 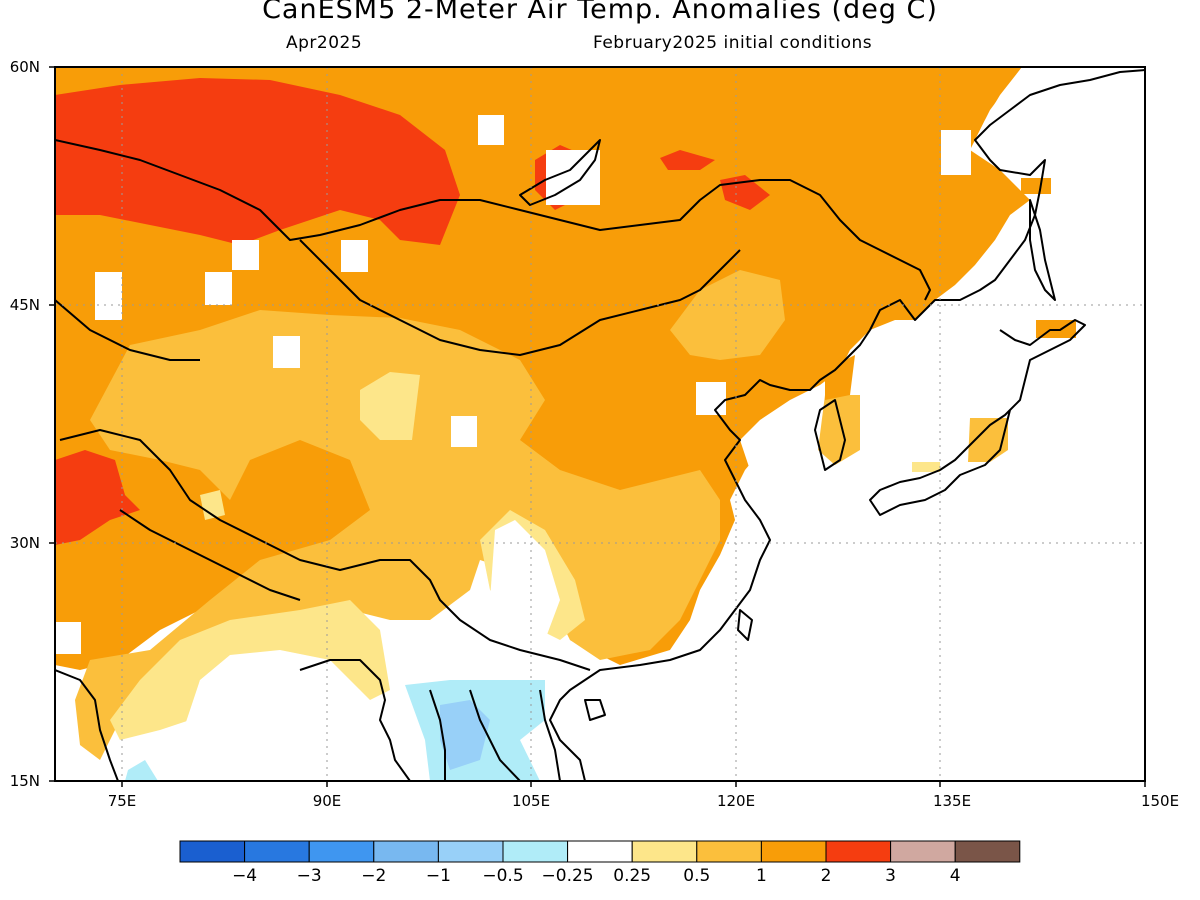 What do you see at coordinates (495, 735) in the screenshot?
I see `coastline-indochina` at bounding box center [495, 735].